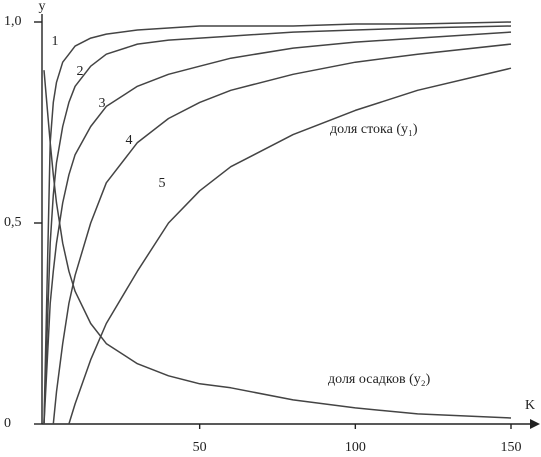  What do you see at coordinates (530, 405) in the screenshot?
I see `x-axis-label: K` at bounding box center [530, 405].